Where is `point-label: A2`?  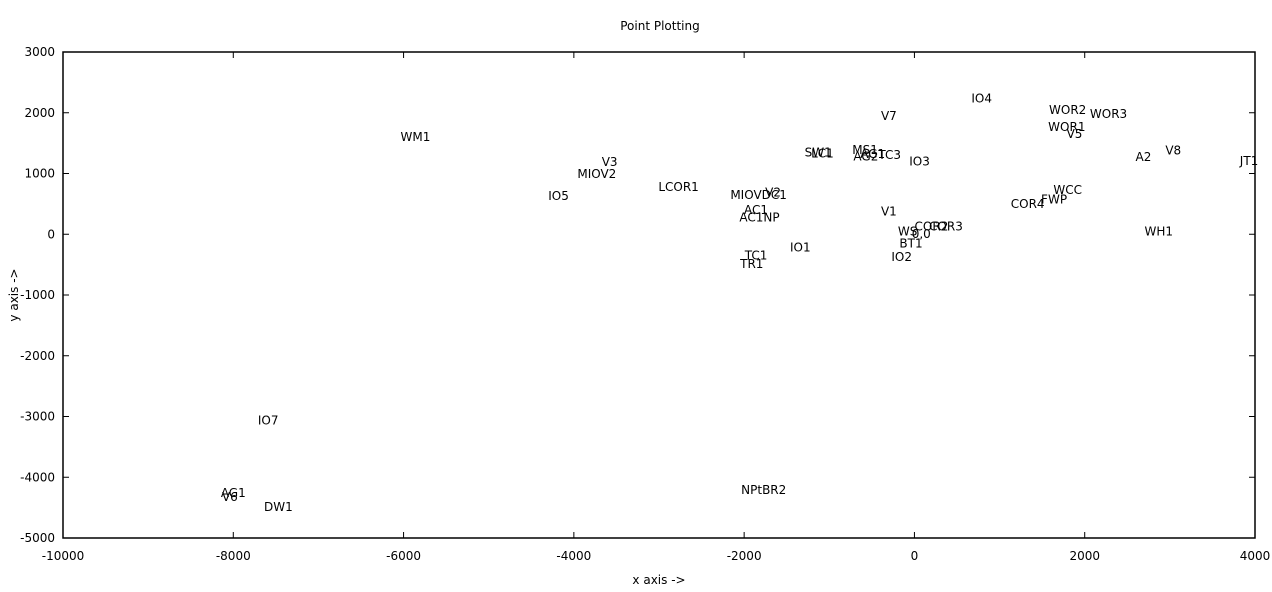
point-label: A2 is located at coordinates (1144, 157).